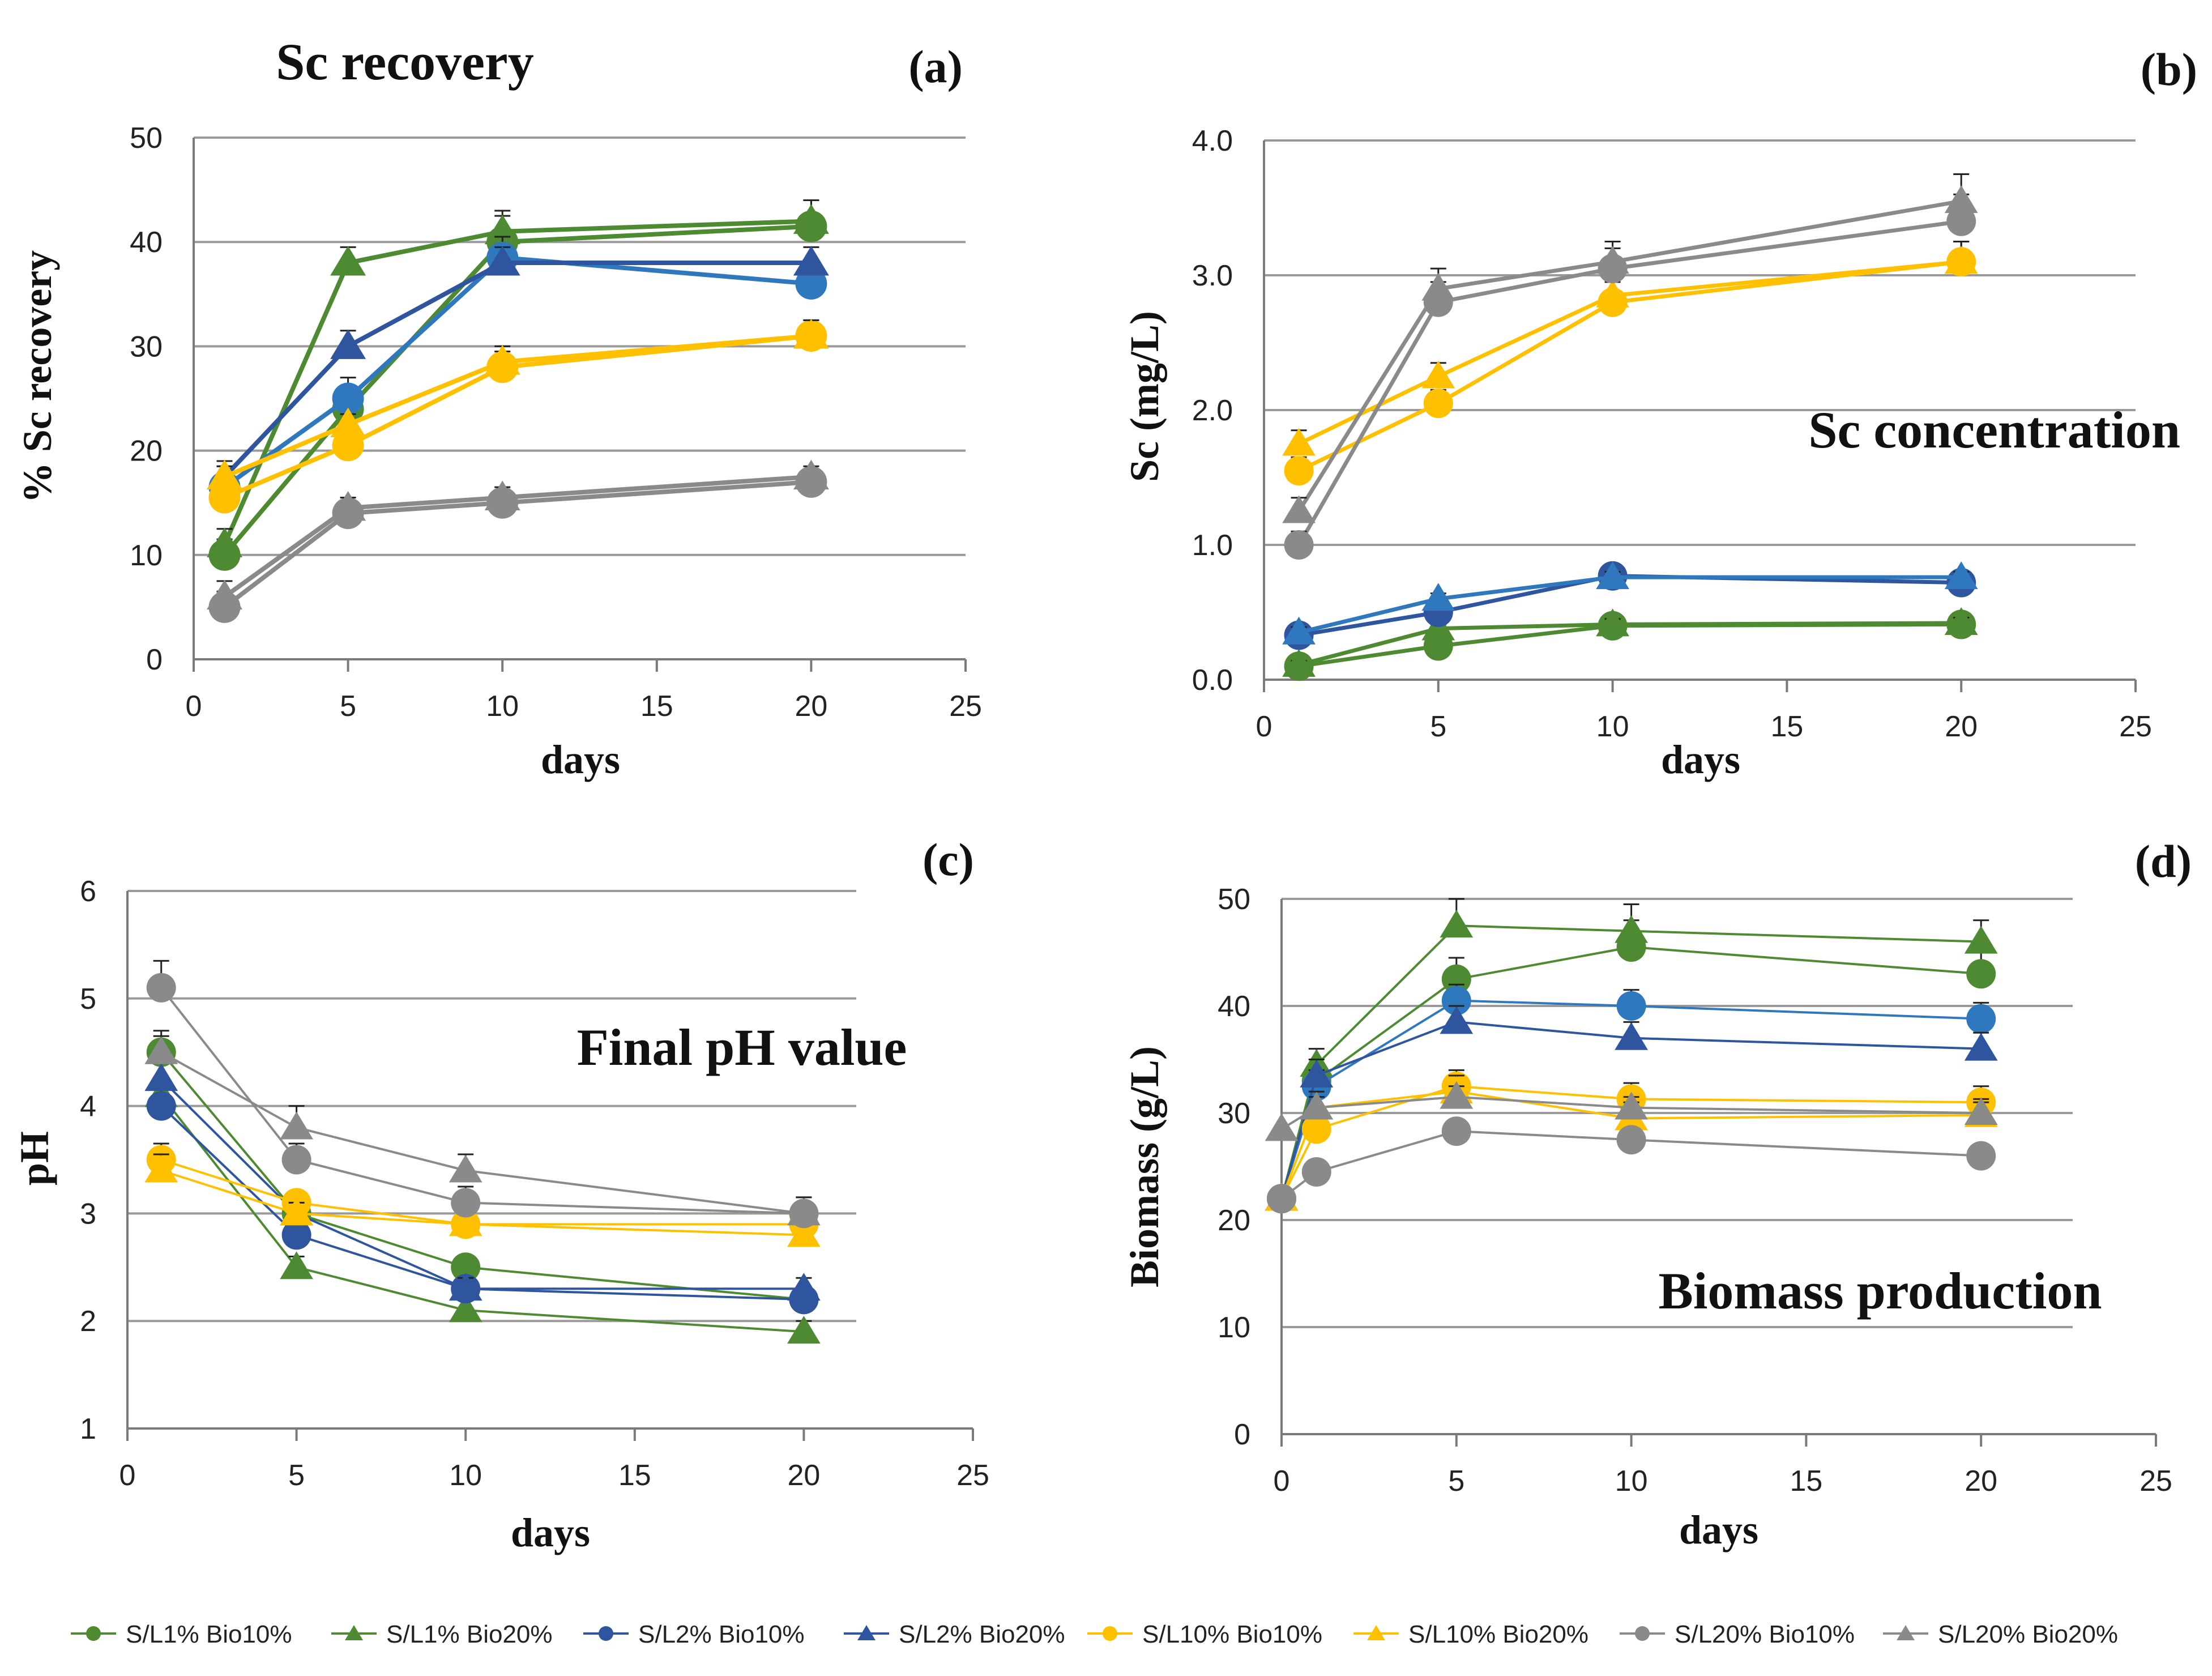  What do you see at coordinates (581, 759) in the screenshot?
I see `x-axis-label: days` at bounding box center [581, 759].